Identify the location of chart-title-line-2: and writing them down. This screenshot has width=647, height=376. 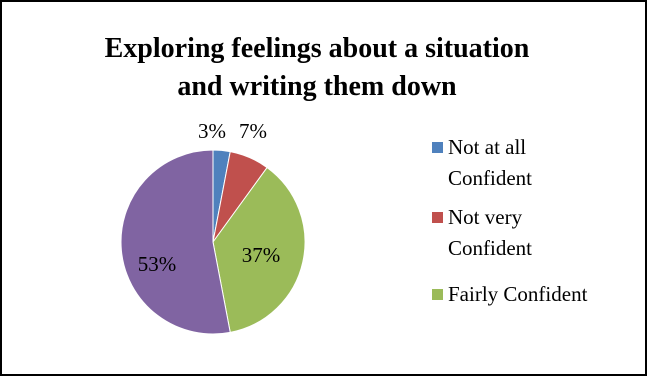
(317, 86).